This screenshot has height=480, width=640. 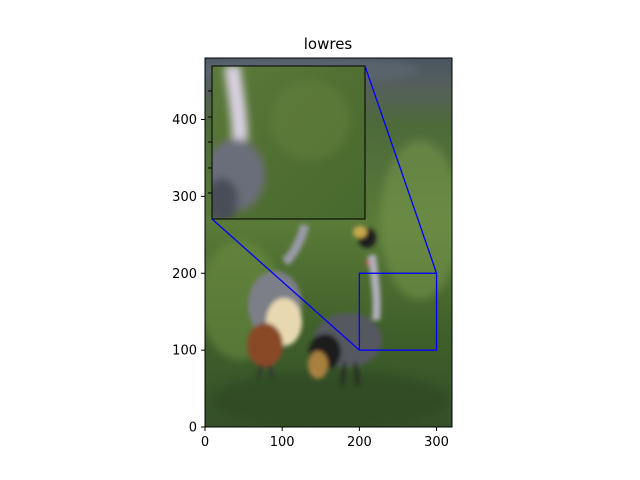 I want to click on crane-left, so click(x=278, y=301).